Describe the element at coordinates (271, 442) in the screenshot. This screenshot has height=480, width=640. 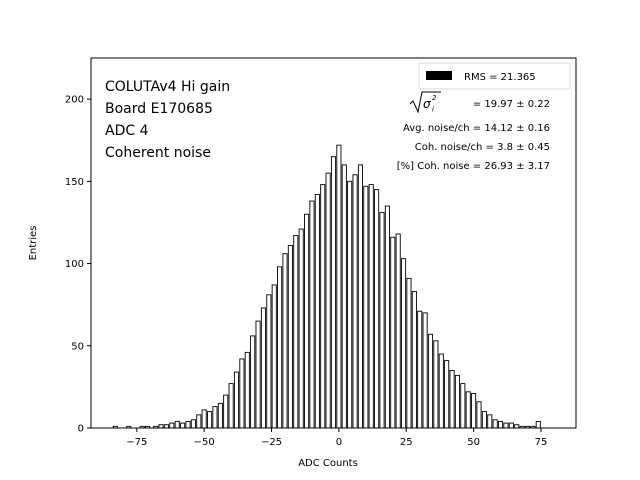
I see `x-tick-label: −25` at that location.